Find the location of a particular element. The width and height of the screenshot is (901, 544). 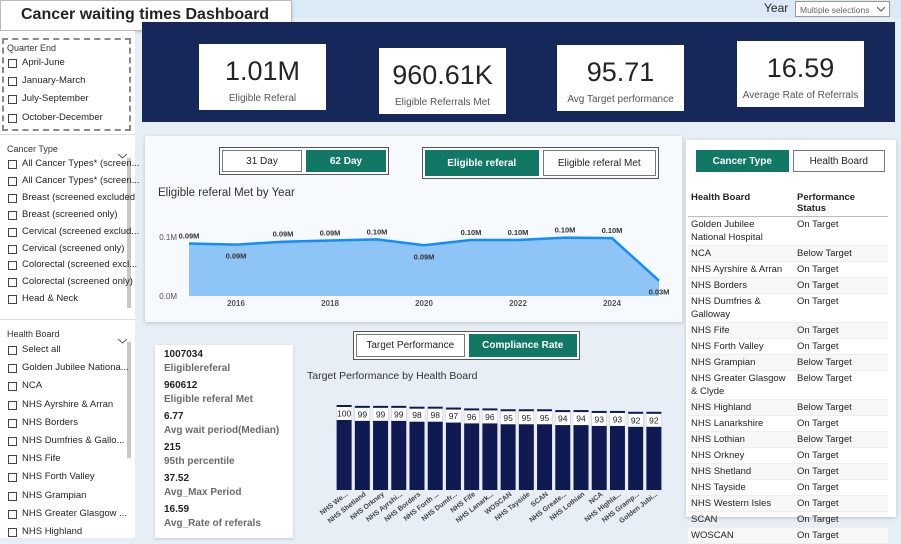

slicer-item: April-June is located at coordinates (43, 62).